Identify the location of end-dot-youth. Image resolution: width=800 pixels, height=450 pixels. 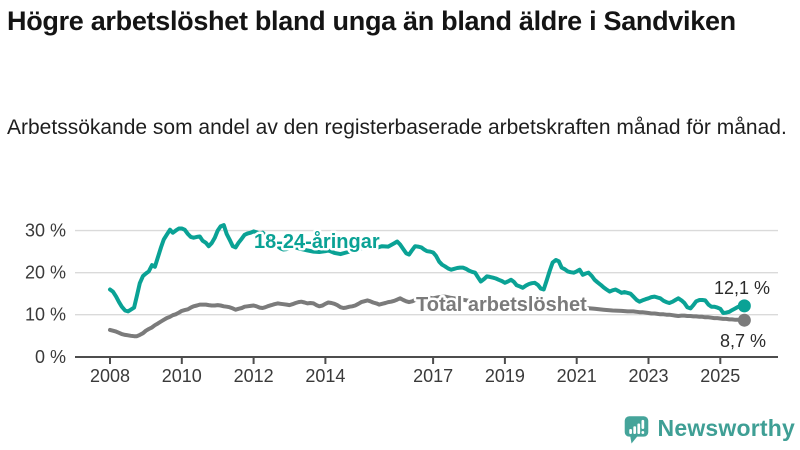
(744, 306).